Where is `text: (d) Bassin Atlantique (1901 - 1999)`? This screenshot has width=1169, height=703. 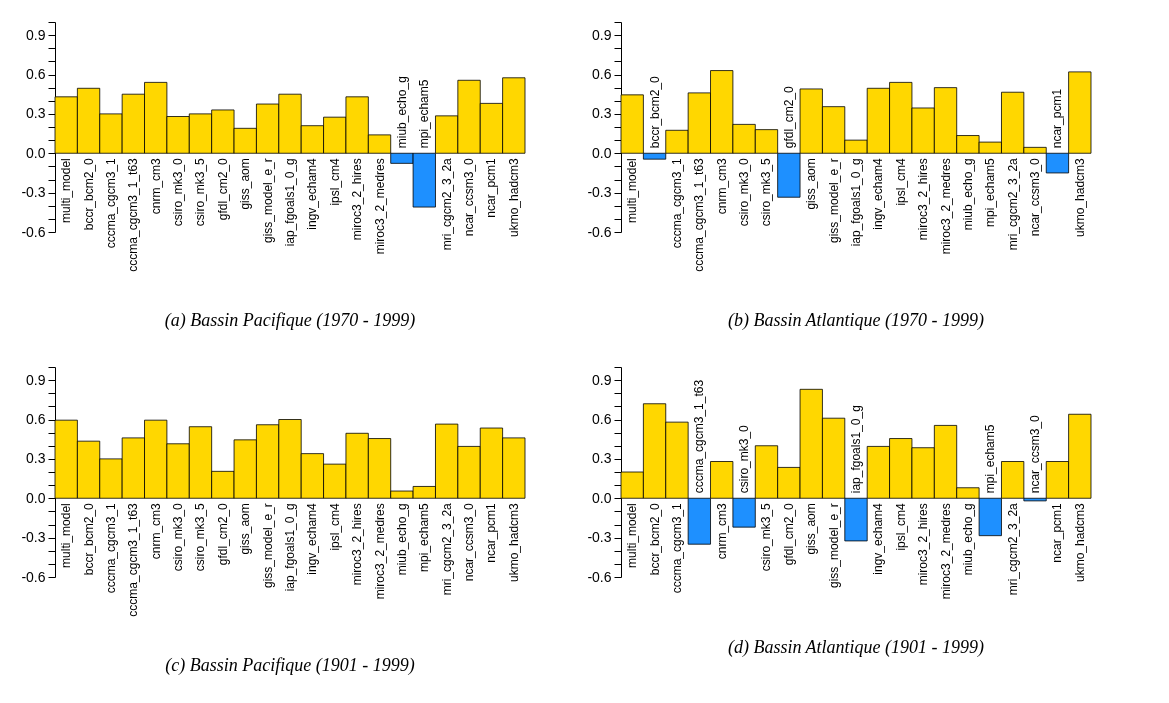
text: (d) Bassin Atlantique (1901 - 1999) is located at coordinates (856, 648).